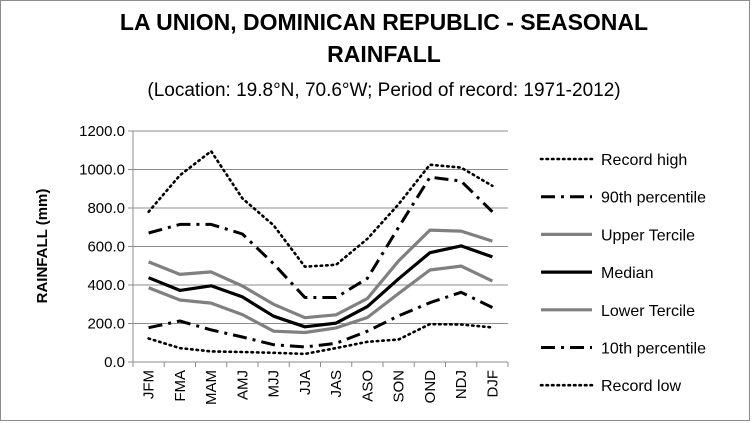  Describe the element at coordinates (106, 285) in the screenshot. I see `y-tick-label: 400.0` at that location.